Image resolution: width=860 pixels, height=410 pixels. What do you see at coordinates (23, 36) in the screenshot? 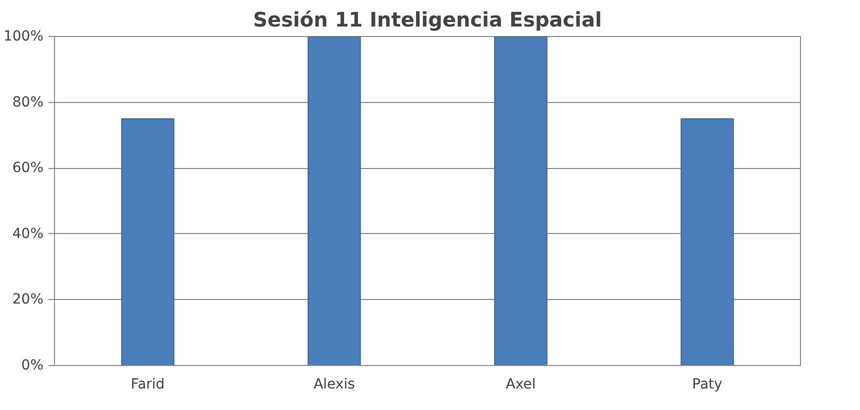
I see `y-tick-label: 100%` at bounding box center [23, 36].